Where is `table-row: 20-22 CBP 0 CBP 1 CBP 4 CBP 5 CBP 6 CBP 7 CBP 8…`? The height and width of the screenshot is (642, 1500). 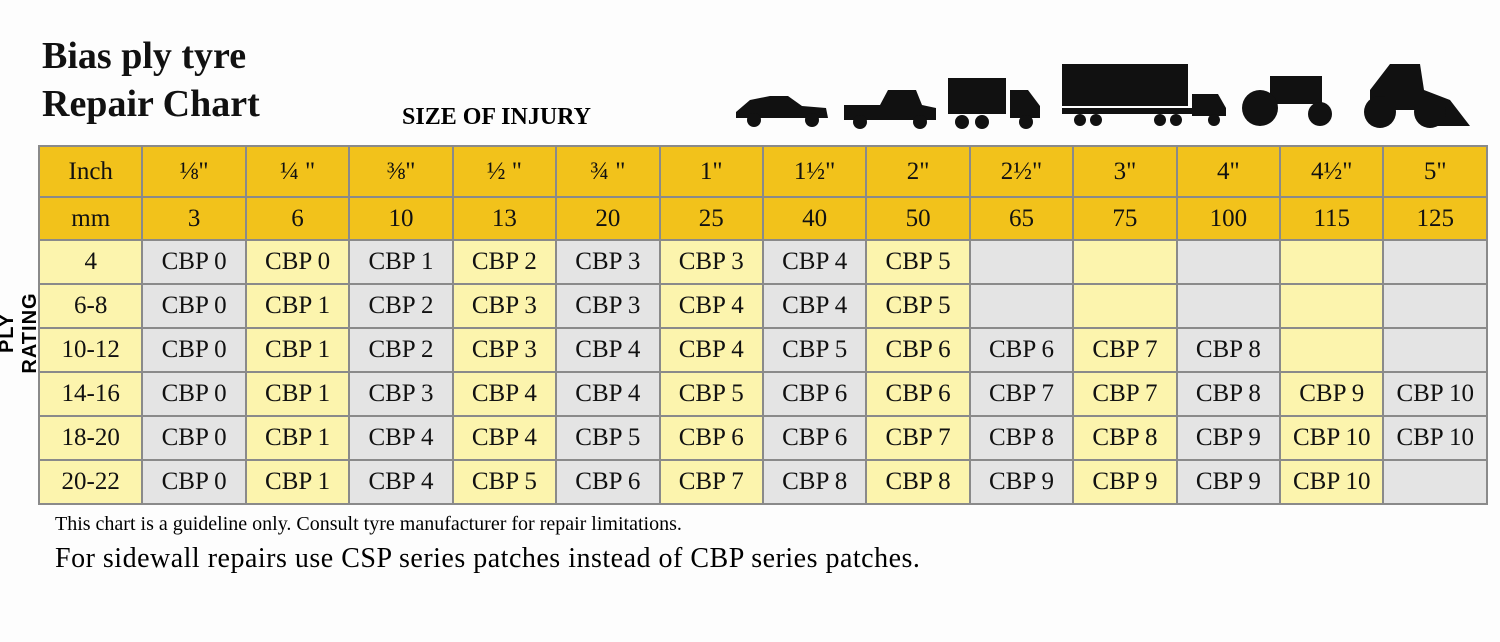
table-row: 20-22 CBP 0 CBP 1 CBP 4 CBP 5 CBP 6 CBP 7 CBP 8… is located at coordinates (762, 482).